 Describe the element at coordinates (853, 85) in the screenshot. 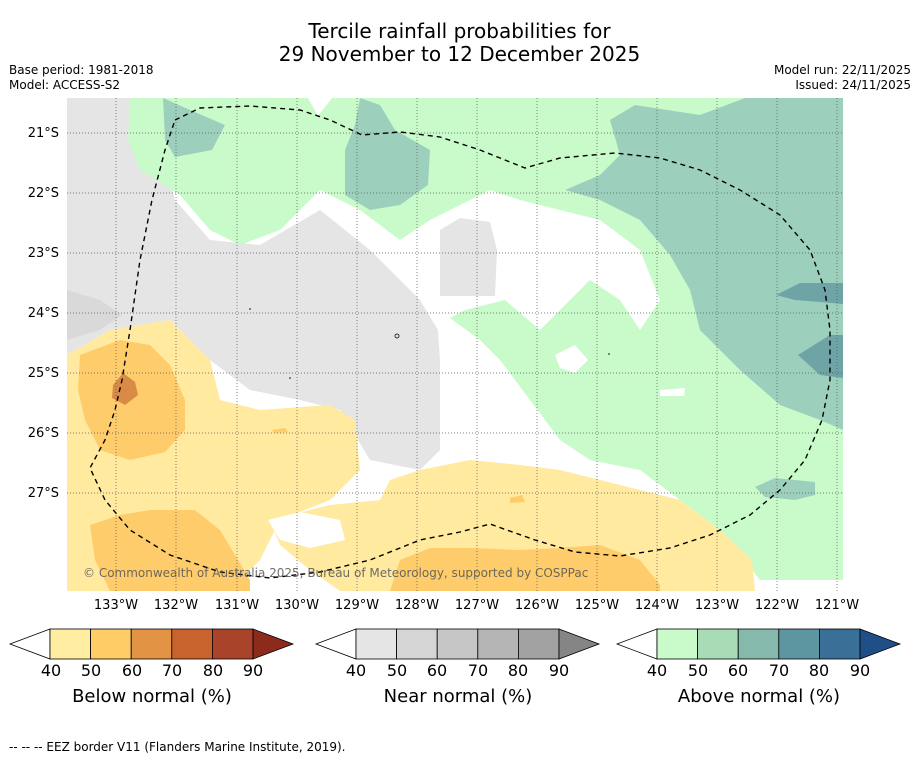

I see `issued-date: Issued: 24/11/2025` at that location.